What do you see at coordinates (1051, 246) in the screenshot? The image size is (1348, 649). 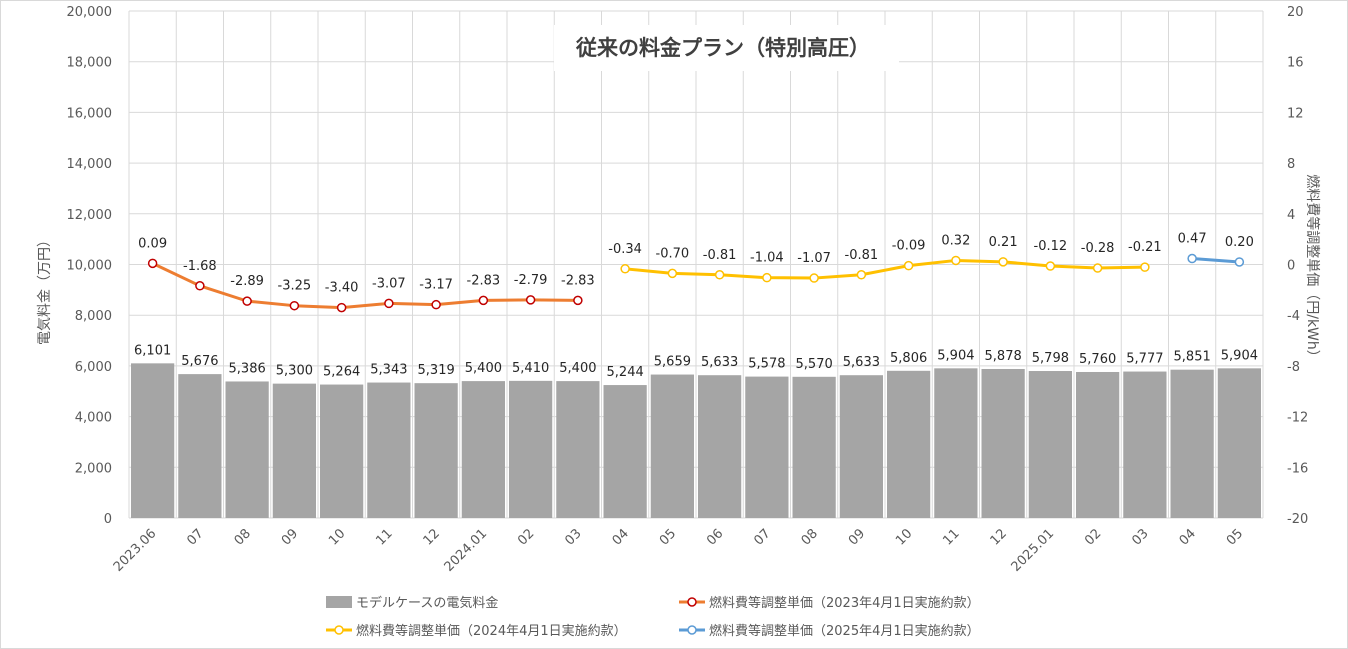 I see `line-data-label: -0.12` at bounding box center [1051, 246].